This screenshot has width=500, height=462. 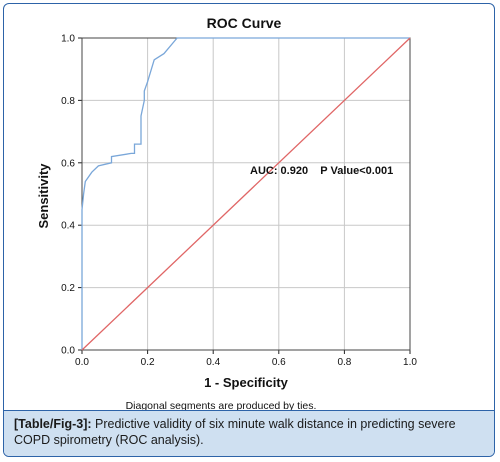 I want to click on y-axis-label: Sensitivity, so click(x=43, y=196).